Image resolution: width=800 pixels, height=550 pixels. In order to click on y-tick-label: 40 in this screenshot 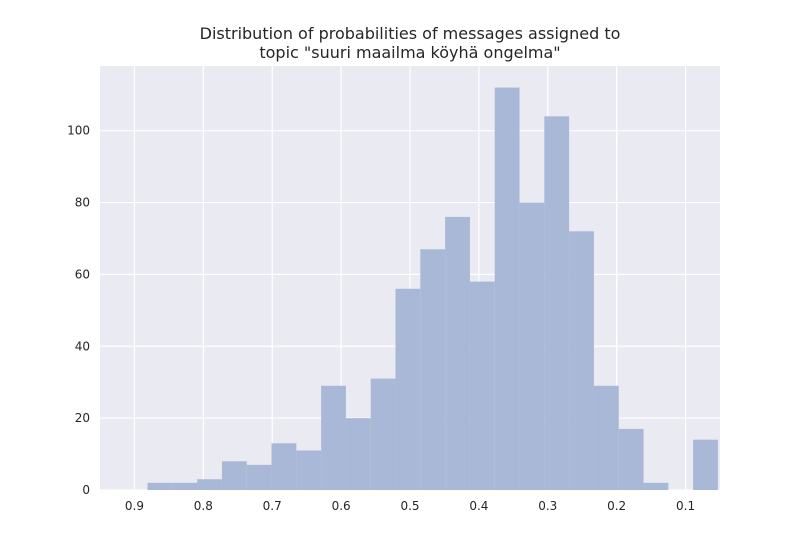, I will do `click(82, 346)`.